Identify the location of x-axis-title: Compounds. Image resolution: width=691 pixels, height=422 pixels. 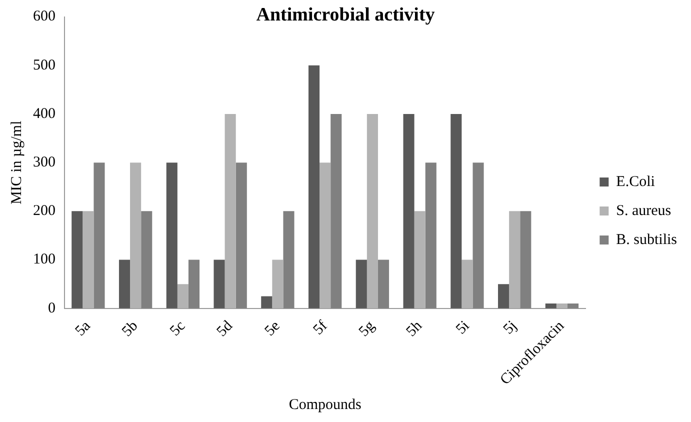
(325, 404).